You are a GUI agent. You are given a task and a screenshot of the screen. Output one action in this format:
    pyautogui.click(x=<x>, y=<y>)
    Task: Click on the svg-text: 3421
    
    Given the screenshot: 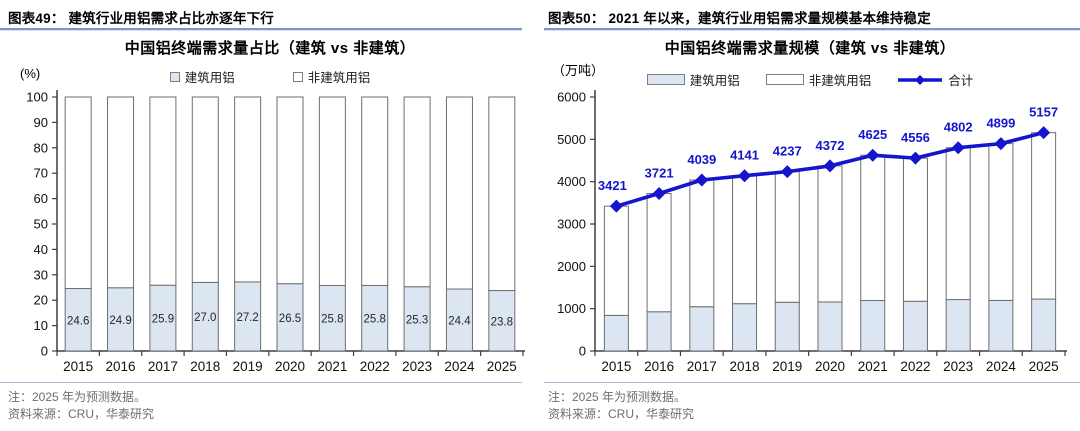 What is the action you would take?
    pyautogui.click(x=612, y=185)
    